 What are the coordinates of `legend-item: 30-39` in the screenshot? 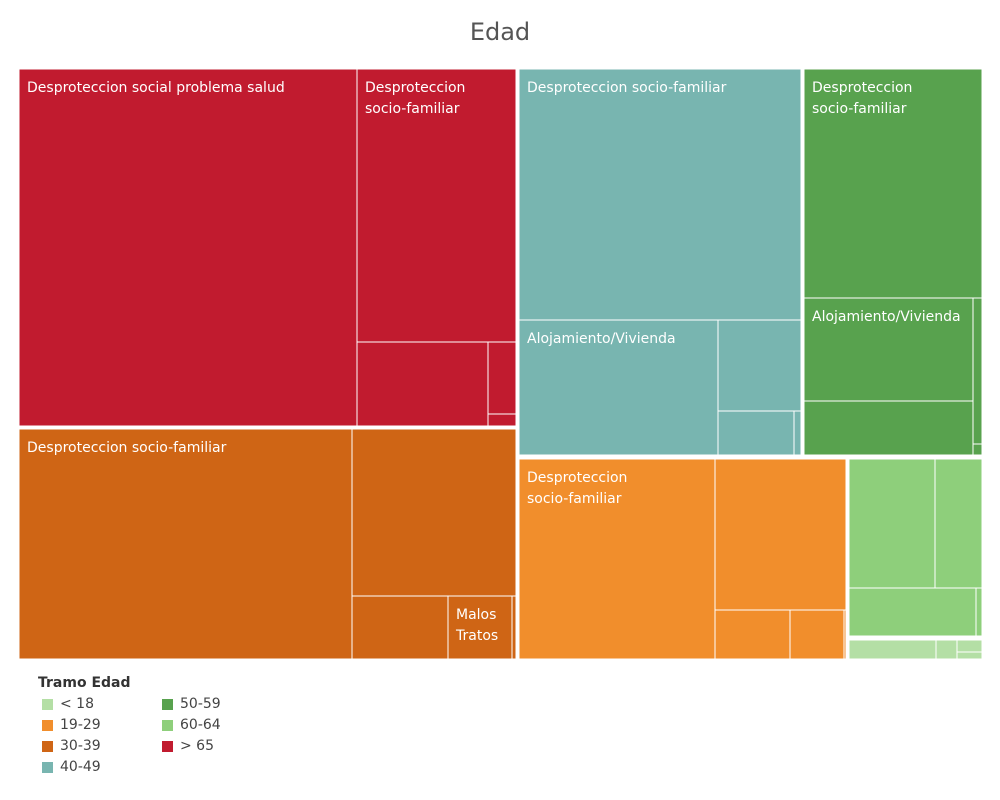 It's located at (71, 746).